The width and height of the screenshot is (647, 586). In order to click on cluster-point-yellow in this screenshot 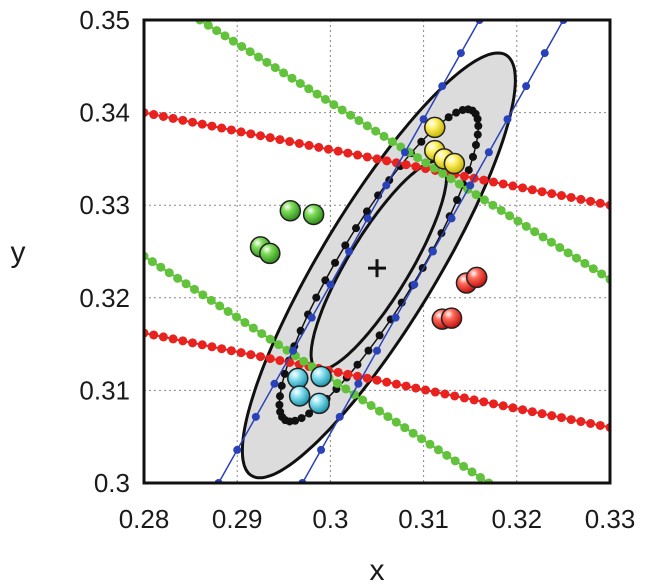, I will do `click(454, 163)`.